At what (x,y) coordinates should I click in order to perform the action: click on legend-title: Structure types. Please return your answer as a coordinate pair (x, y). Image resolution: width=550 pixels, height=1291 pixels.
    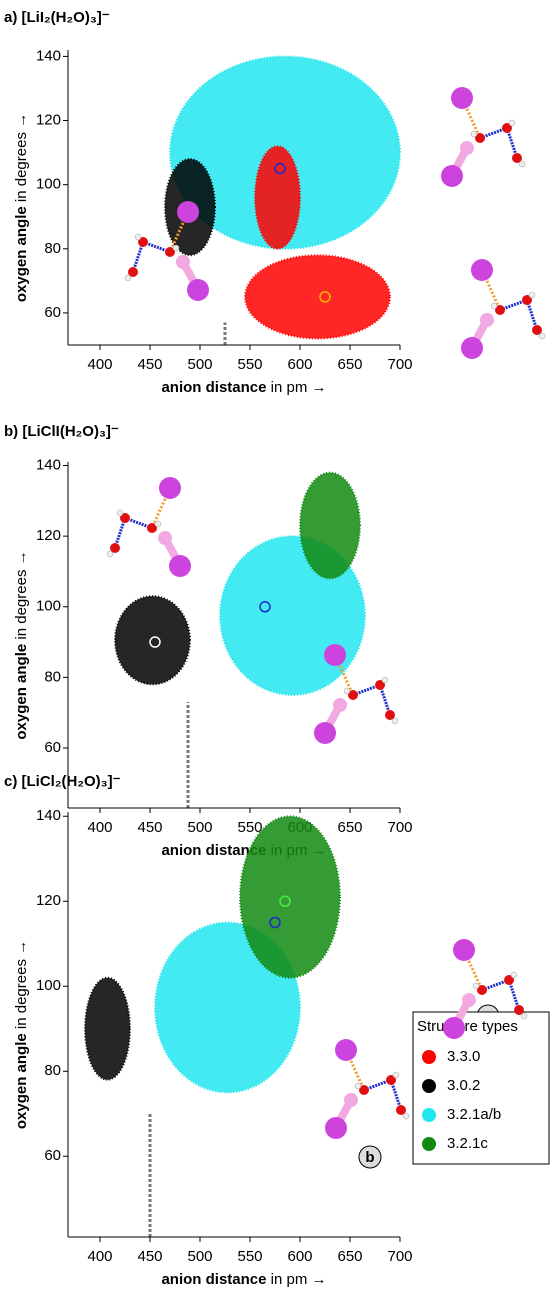
    Looking at the image, I should click on (467, 1026).